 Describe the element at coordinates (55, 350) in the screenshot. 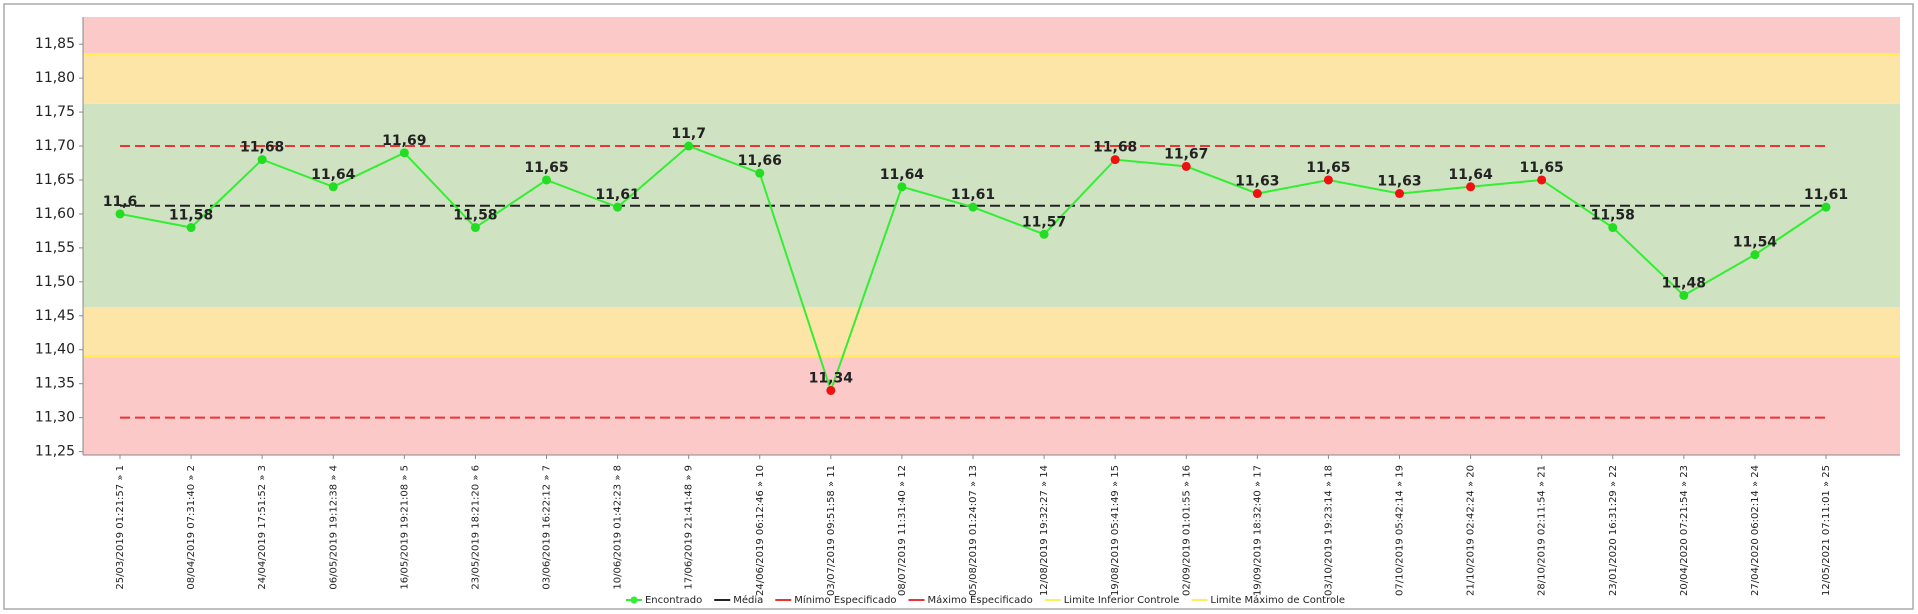

I see `y-tick-label: 11,40` at that location.